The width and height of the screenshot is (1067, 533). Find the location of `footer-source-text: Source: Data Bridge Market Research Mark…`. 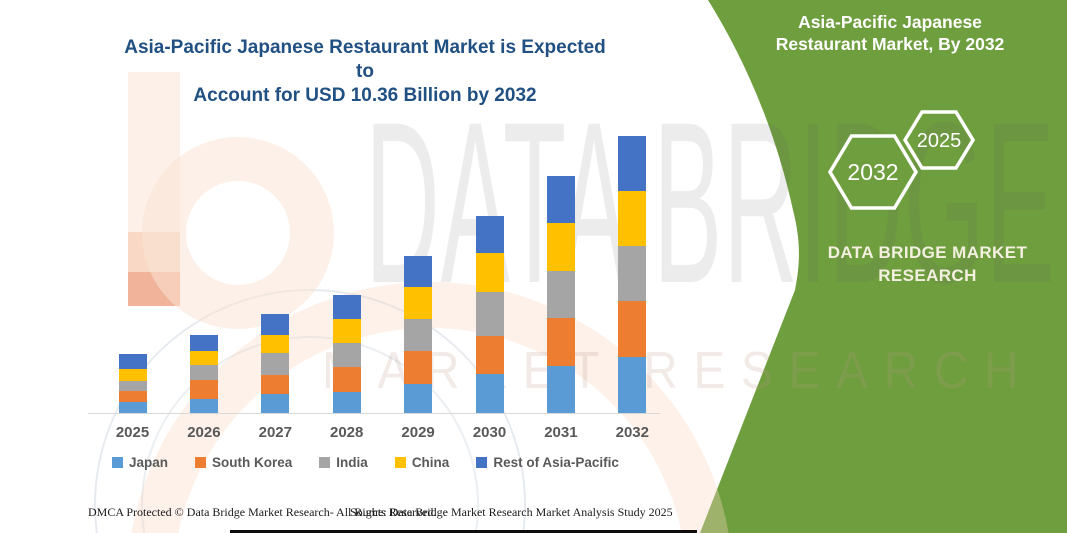

footer-source-text: Source: Data Bridge Market Research Mark… is located at coordinates (511, 512).